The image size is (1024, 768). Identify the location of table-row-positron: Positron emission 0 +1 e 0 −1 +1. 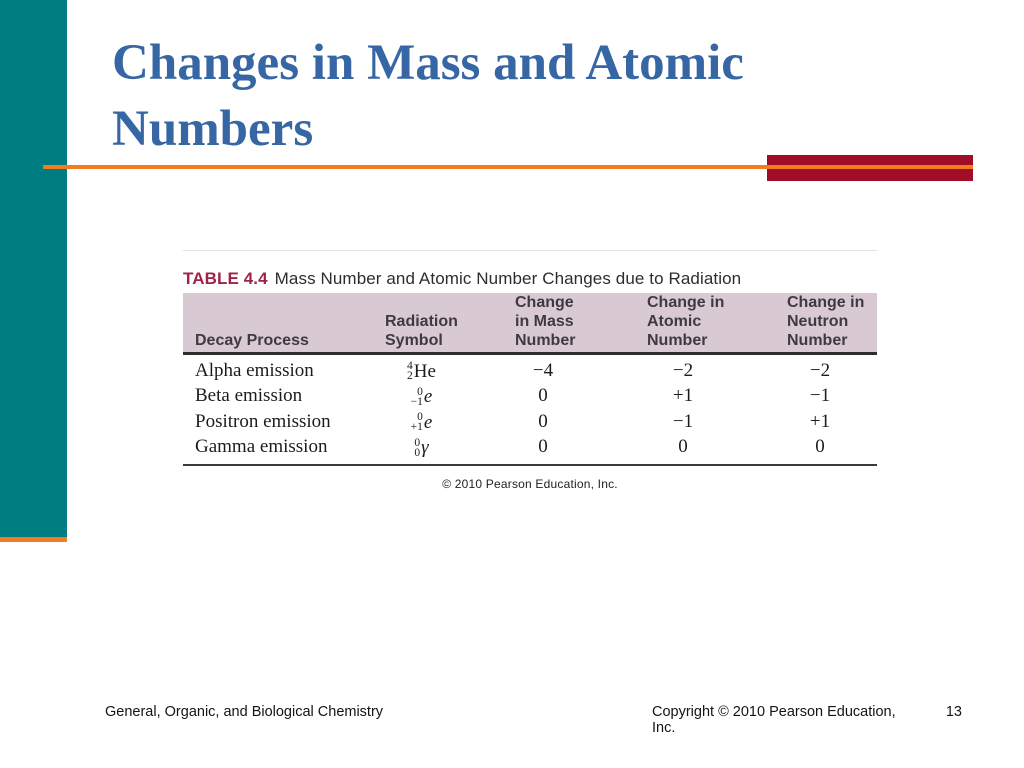
(530, 422).